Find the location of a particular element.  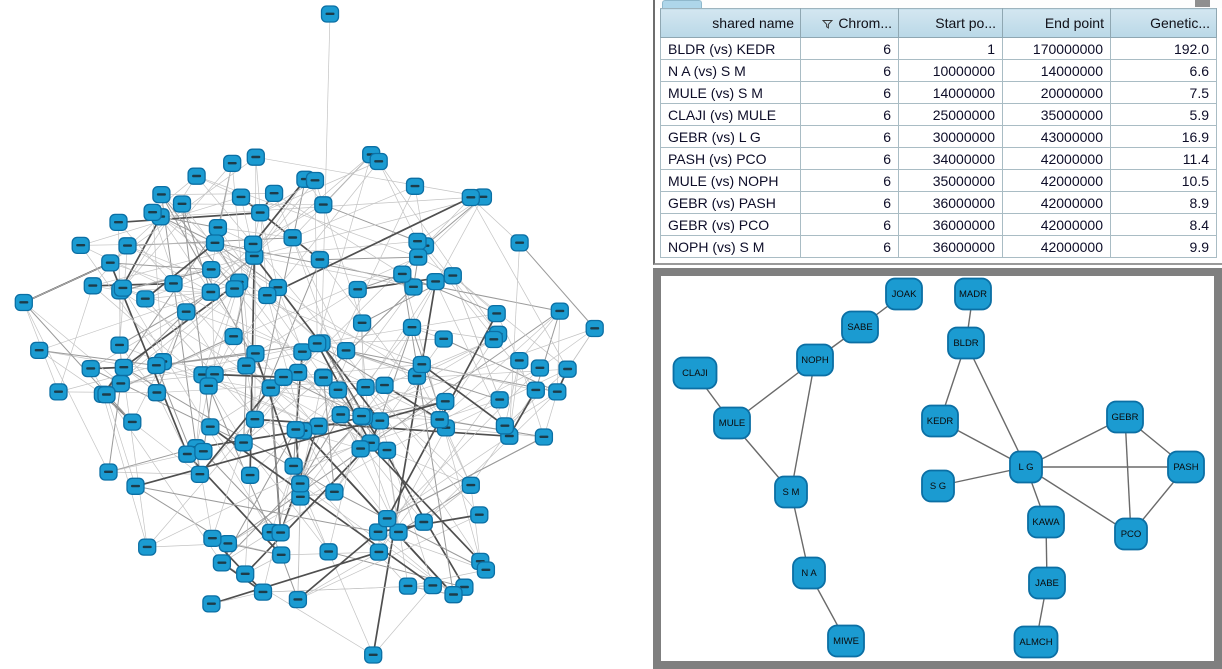

subnetwork-node-claji: CLAJI is located at coordinates (695, 373).